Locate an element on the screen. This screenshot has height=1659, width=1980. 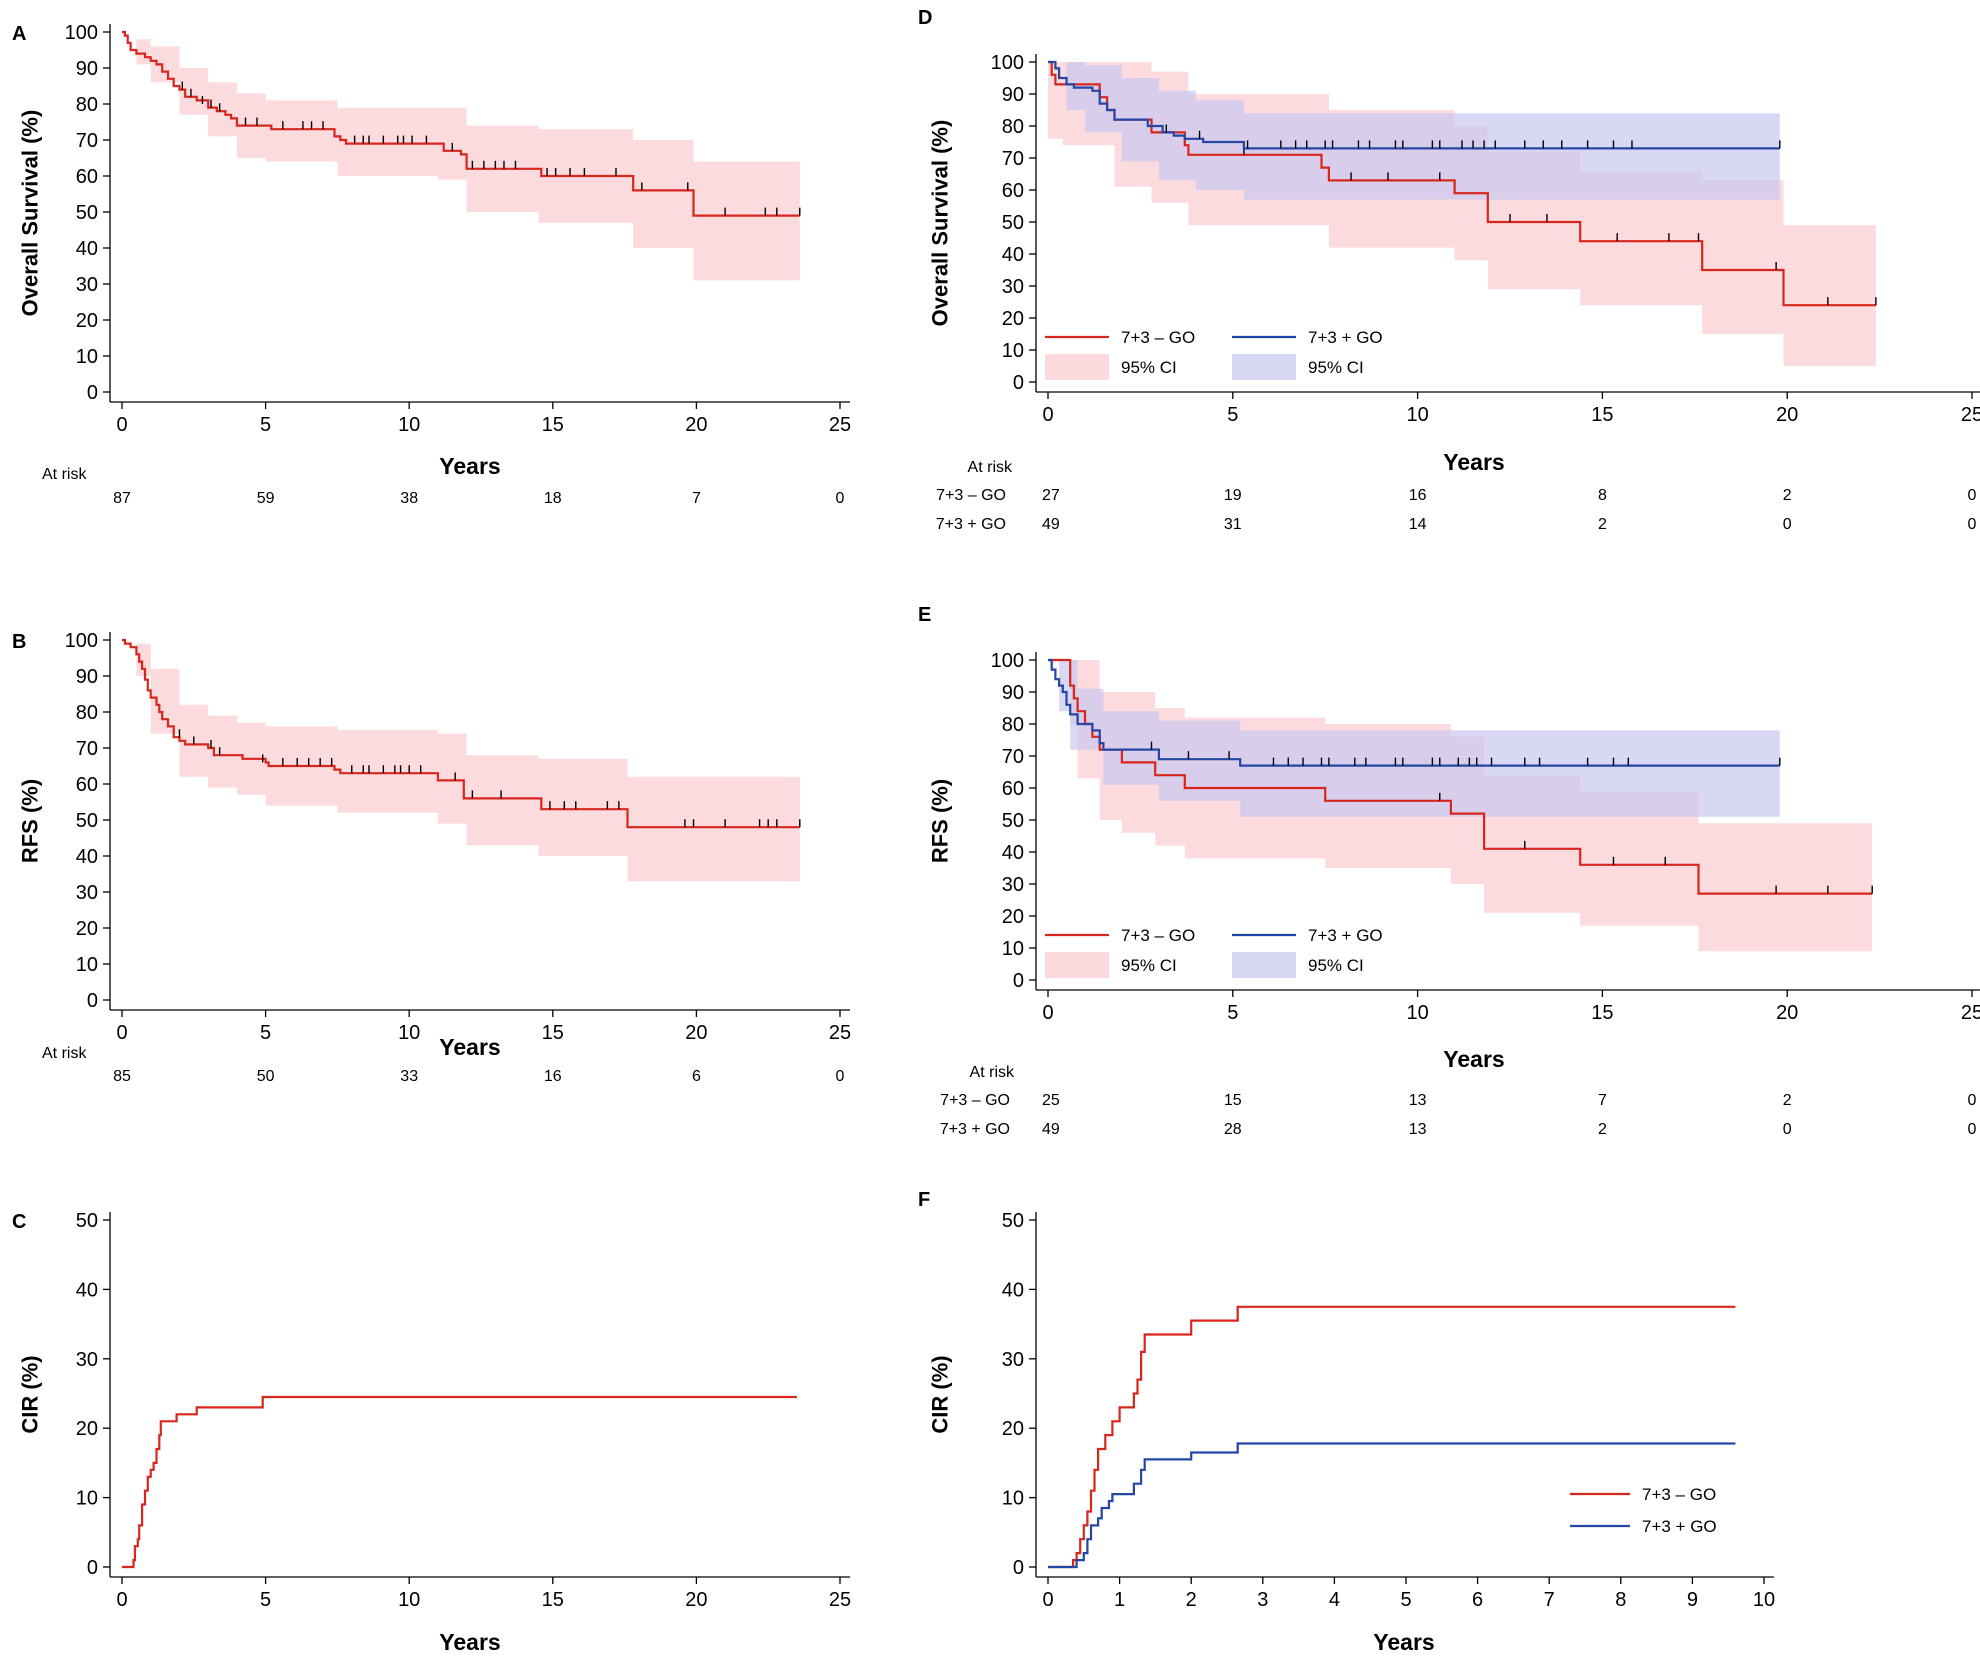
risk-value: 59 is located at coordinates (266, 498).